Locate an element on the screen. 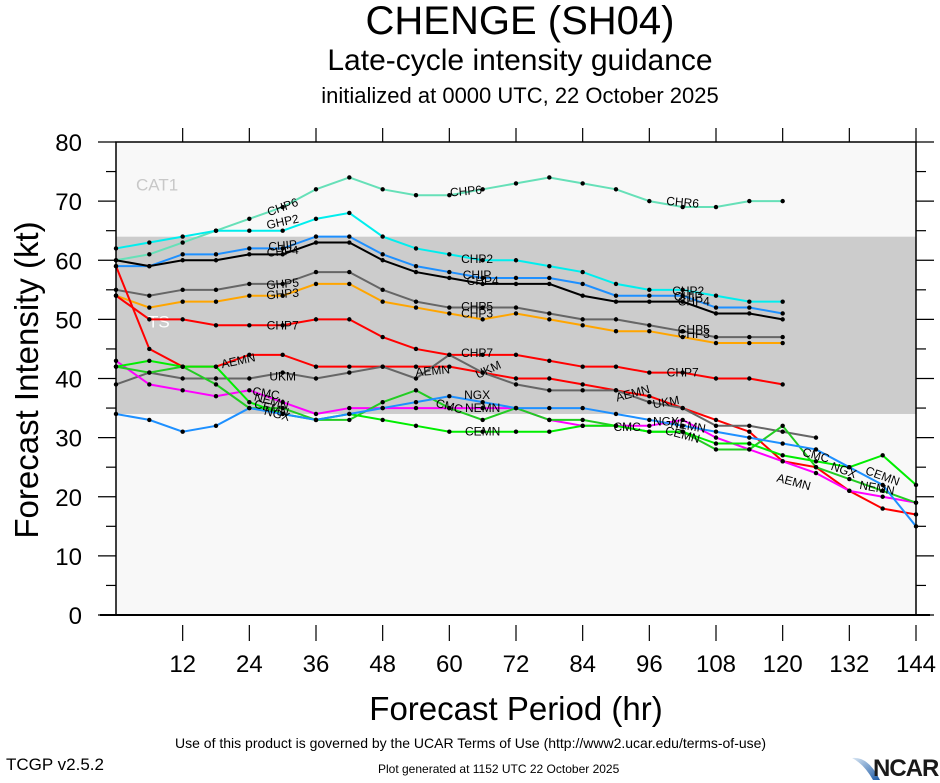 The image size is (940, 783). x-tick-label: 84 is located at coordinates (582, 664).